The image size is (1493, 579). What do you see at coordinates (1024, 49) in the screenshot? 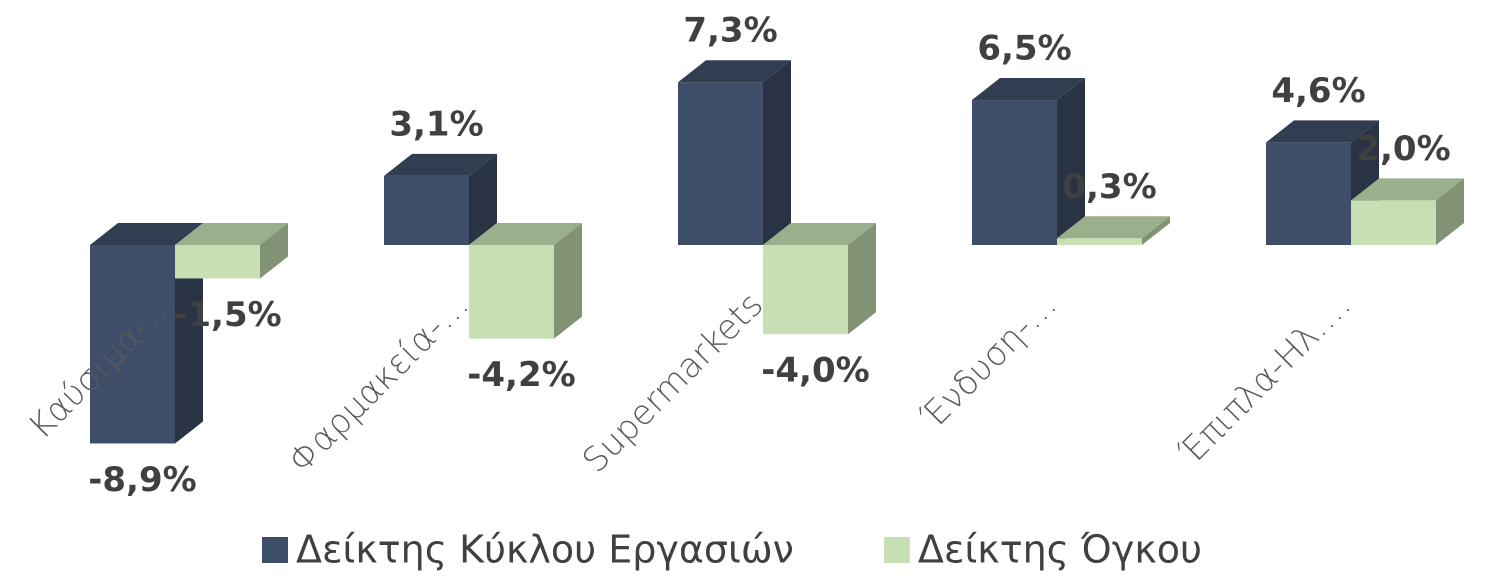
I see `value-label: 6,5%` at bounding box center [1024, 49].